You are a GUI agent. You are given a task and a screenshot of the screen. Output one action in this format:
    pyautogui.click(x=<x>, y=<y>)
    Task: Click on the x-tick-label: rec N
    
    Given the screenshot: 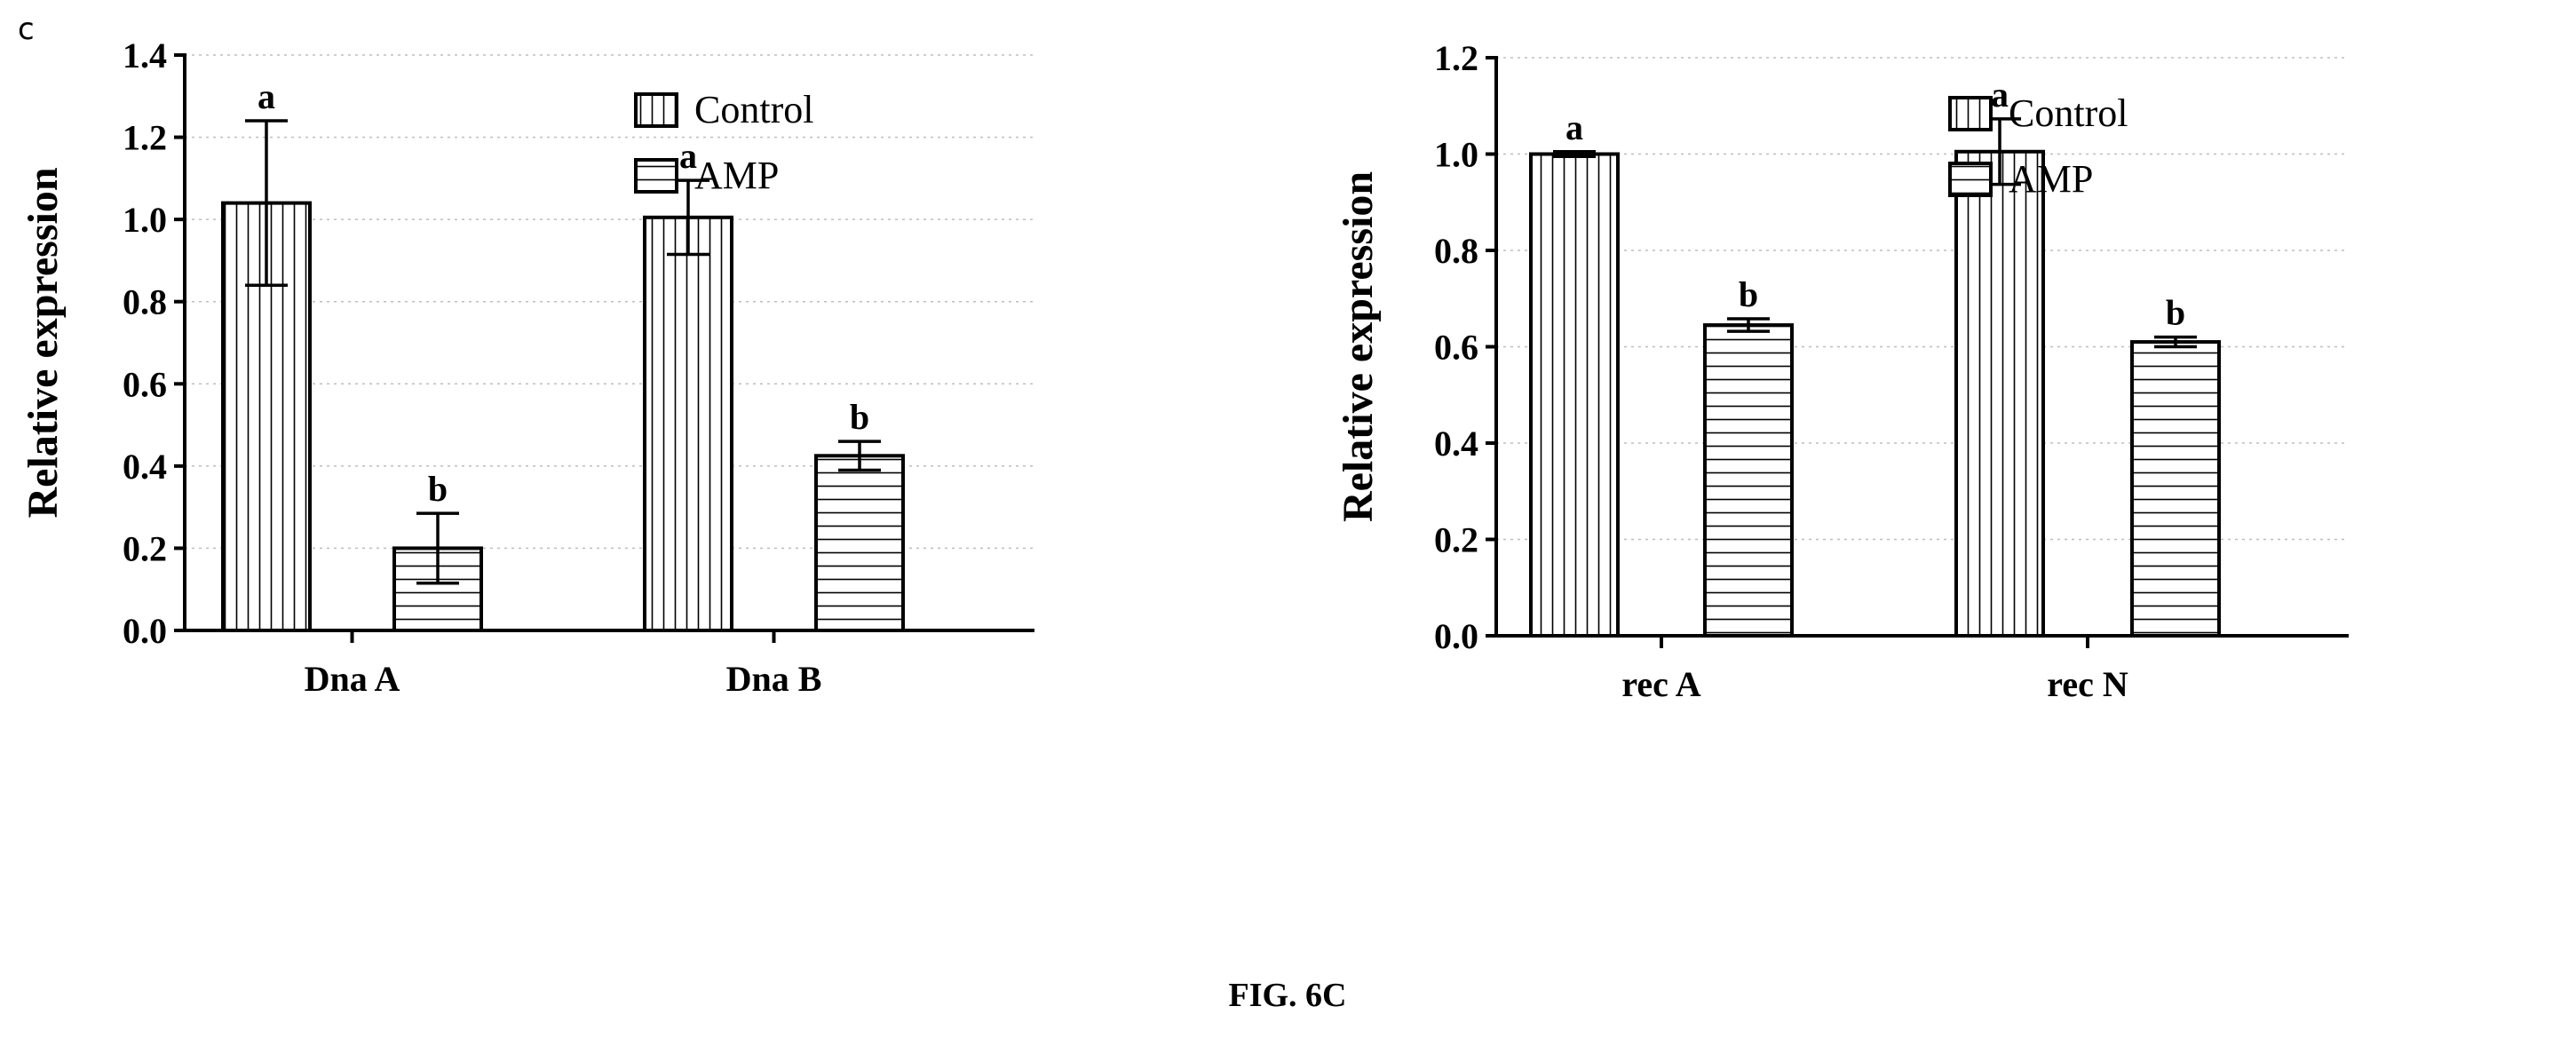 What is the action you would take?
    pyautogui.click(x=2088, y=684)
    